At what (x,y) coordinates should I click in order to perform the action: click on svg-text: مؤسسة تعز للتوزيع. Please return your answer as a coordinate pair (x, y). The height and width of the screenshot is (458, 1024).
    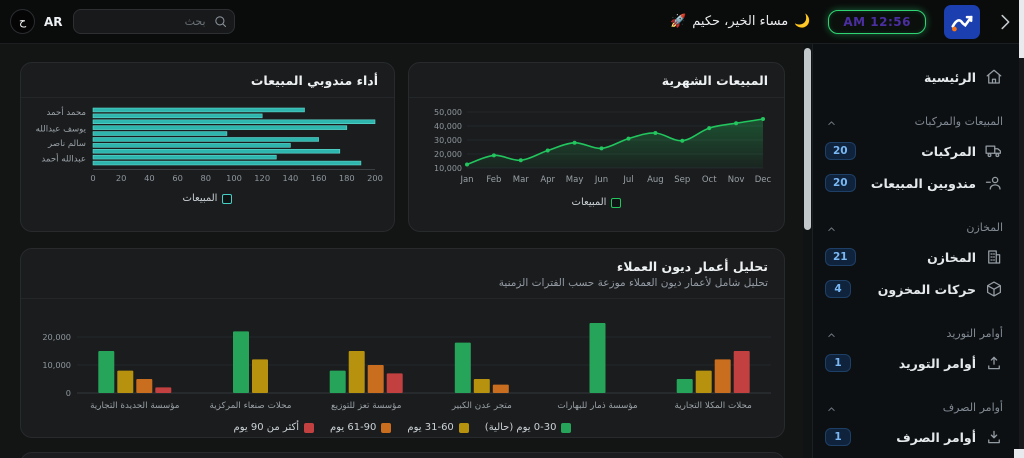
    Looking at the image, I should click on (366, 406).